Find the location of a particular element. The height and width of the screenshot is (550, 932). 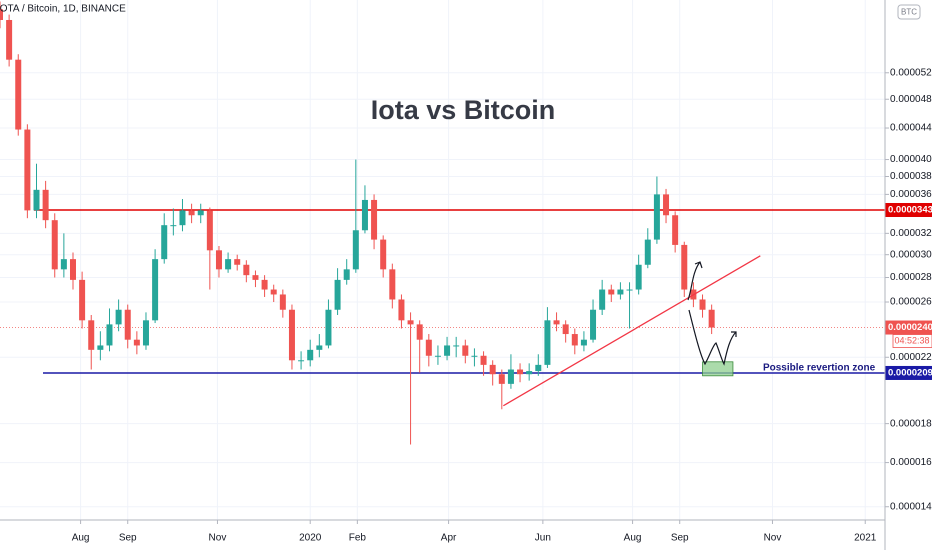

revertion-zone is located at coordinates (718, 369).